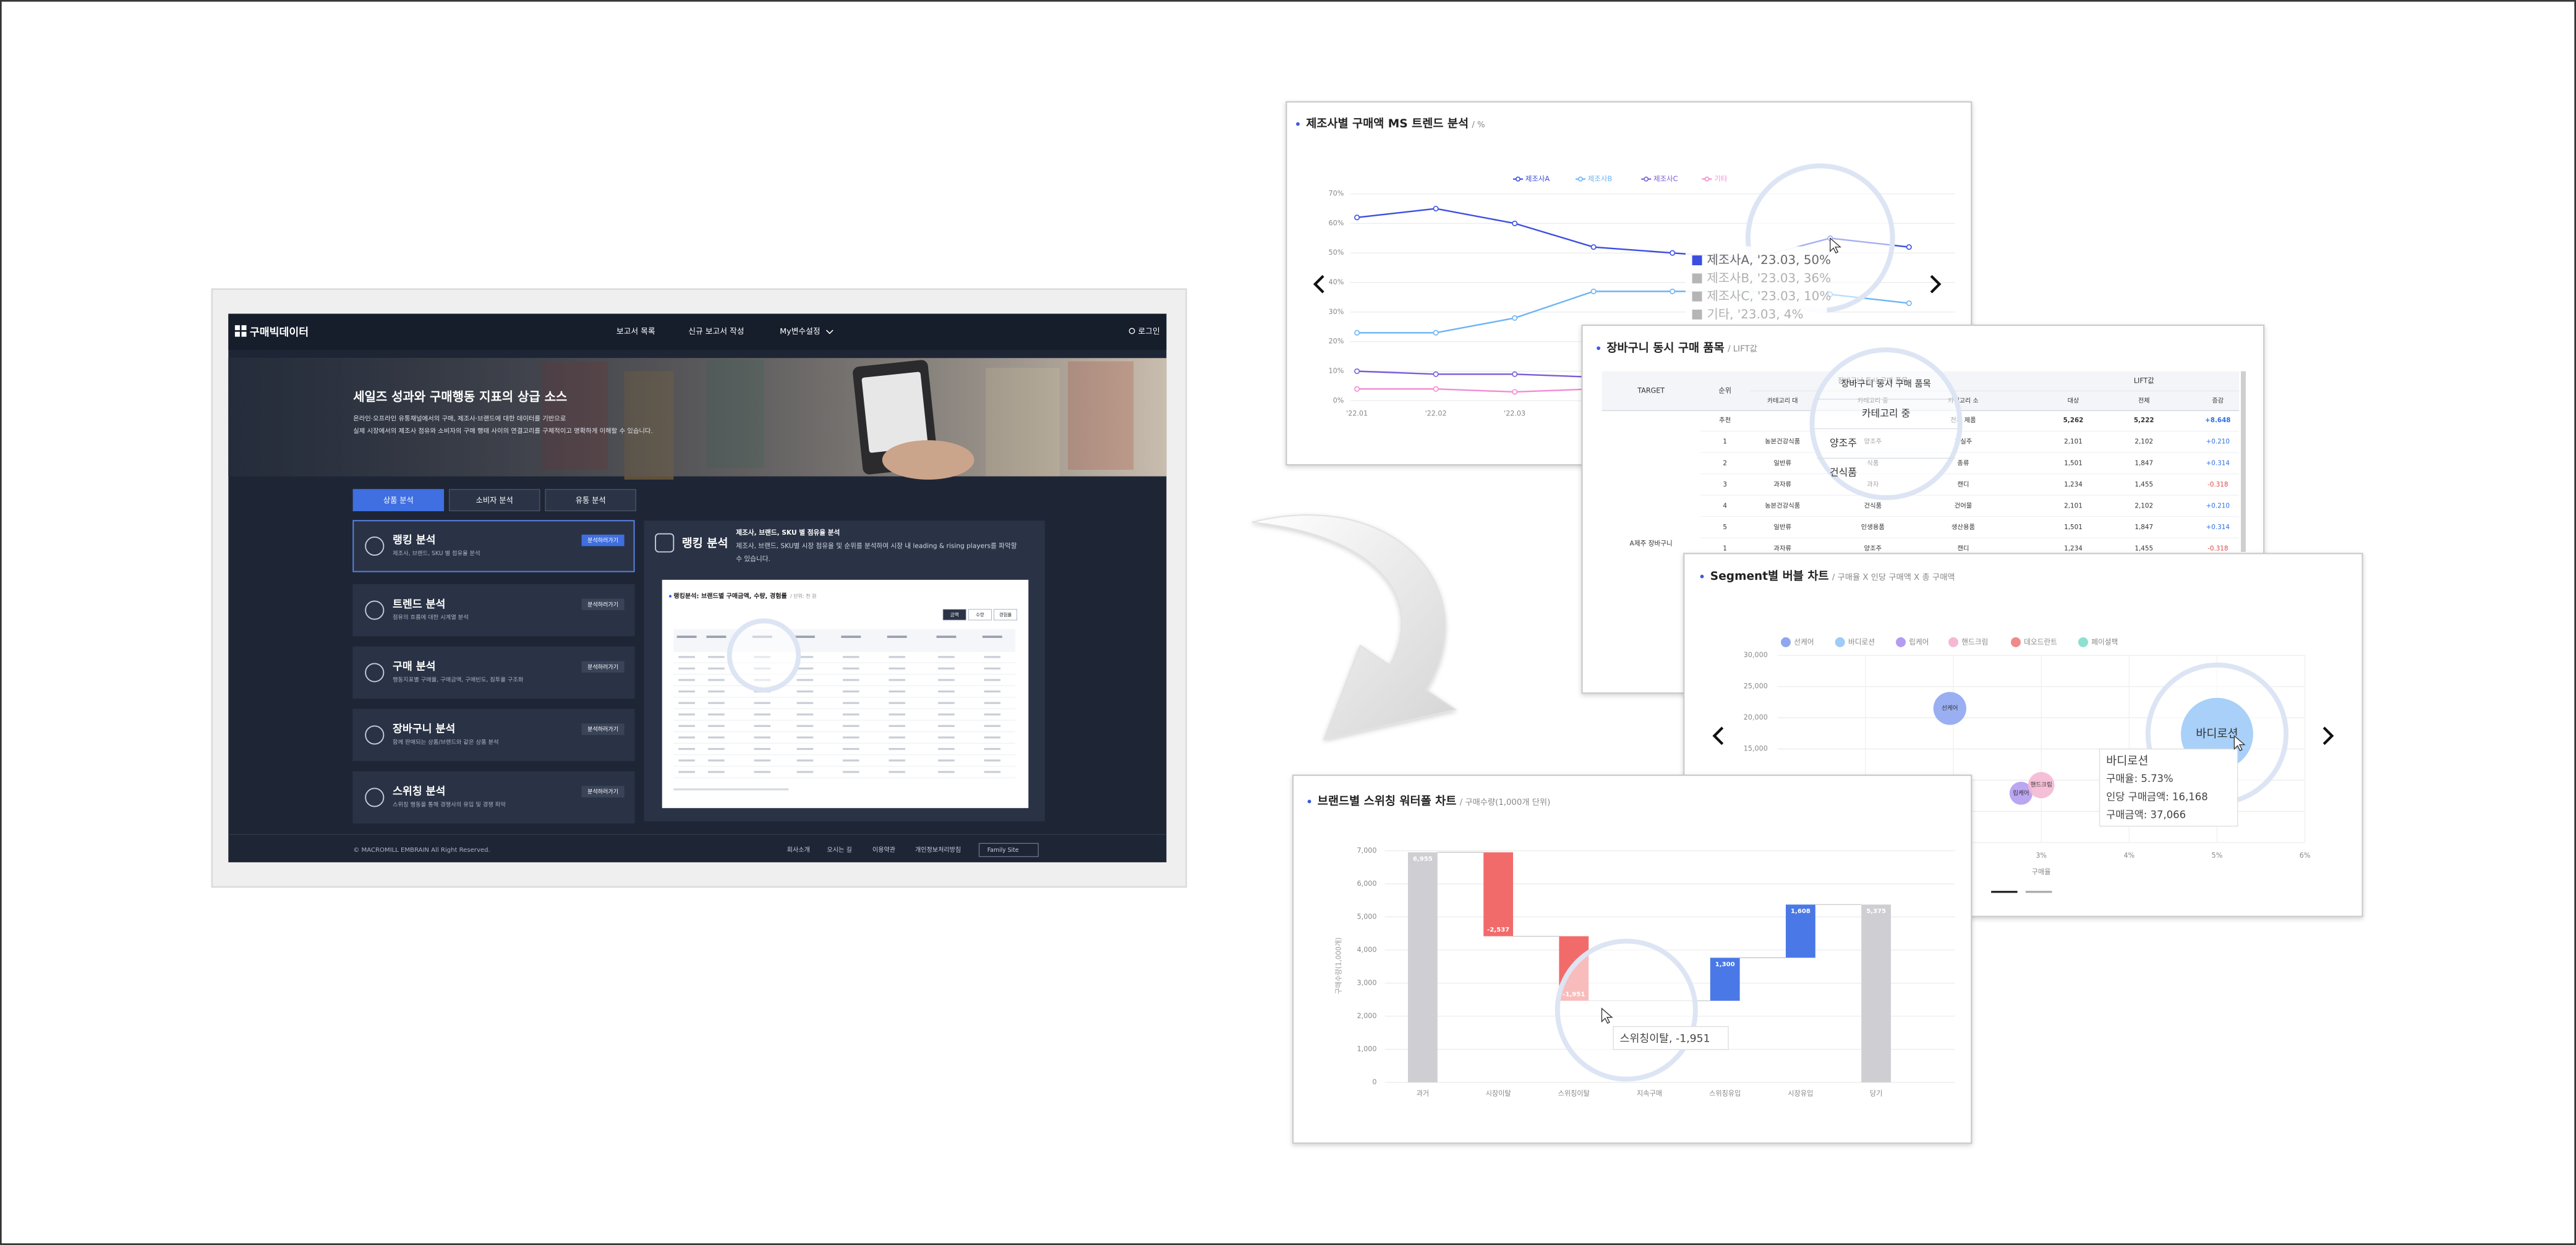 Image resolution: width=2576 pixels, height=1245 pixels. What do you see at coordinates (1651, 390) in the screenshot?
I see `table-header: TARGET` at bounding box center [1651, 390].